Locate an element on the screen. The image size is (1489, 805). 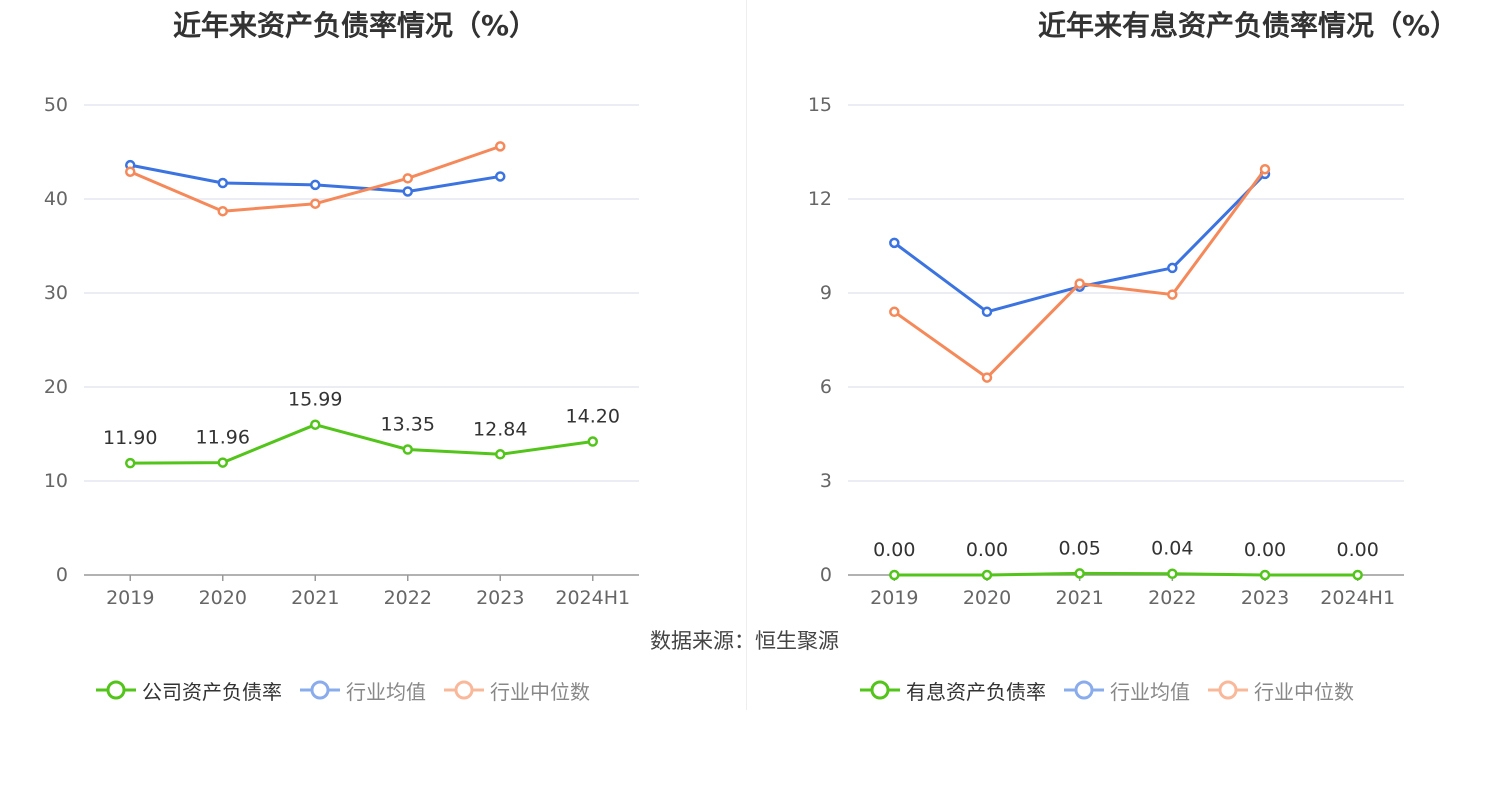
industry-avg-series is located at coordinates (315, 178).